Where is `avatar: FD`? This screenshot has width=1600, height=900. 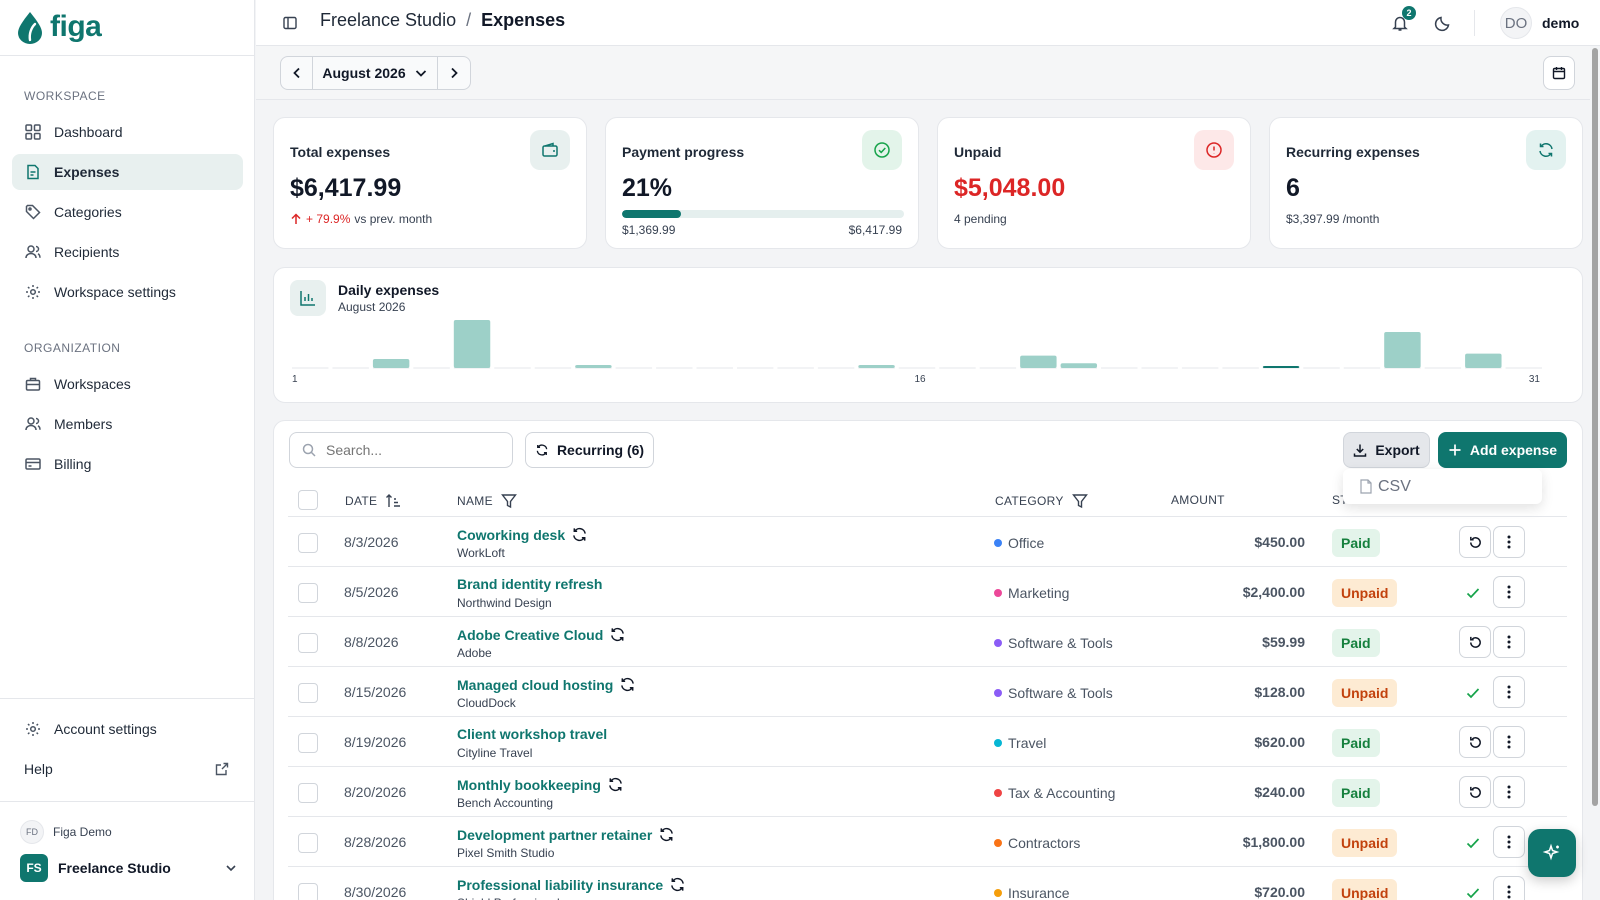 avatar: FD is located at coordinates (32, 832).